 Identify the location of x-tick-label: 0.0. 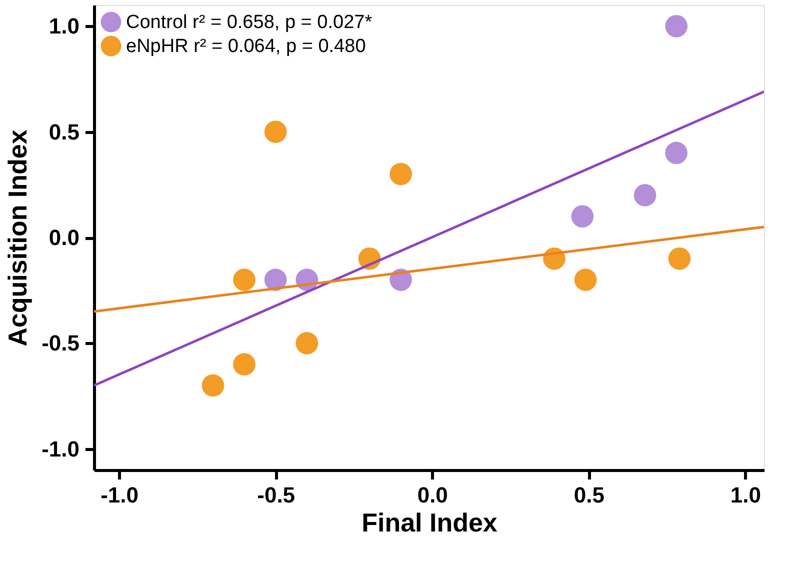
(432, 495).